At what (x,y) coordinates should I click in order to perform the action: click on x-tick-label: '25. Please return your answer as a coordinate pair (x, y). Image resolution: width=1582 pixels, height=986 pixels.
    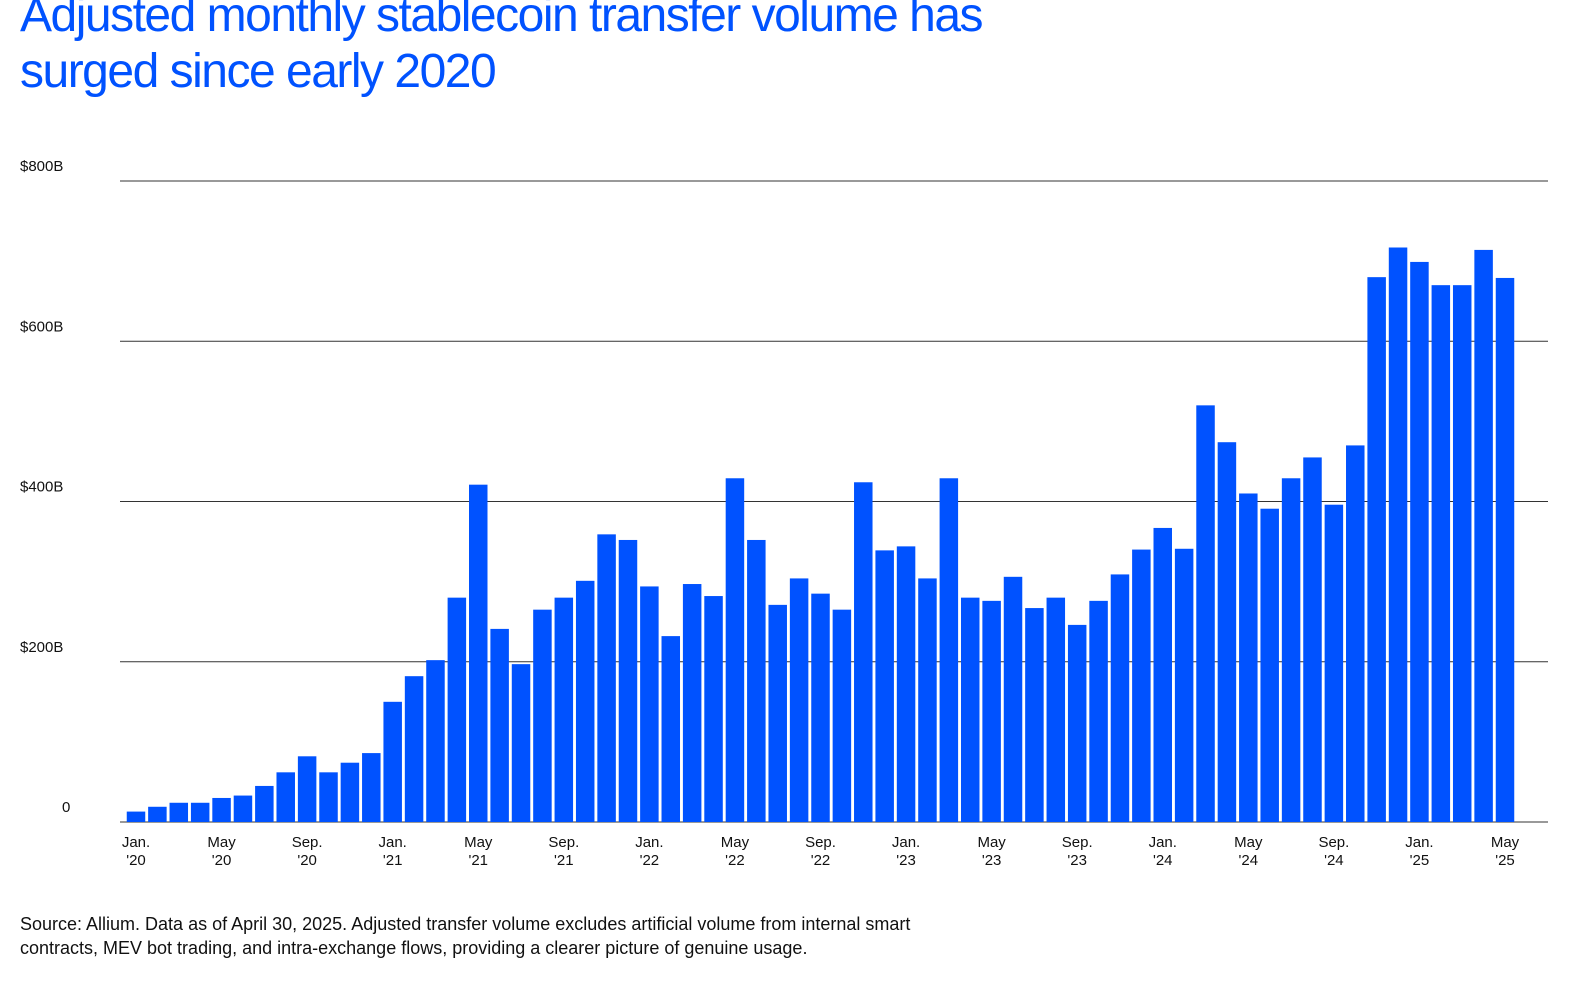
    Looking at the image, I should click on (1420, 860).